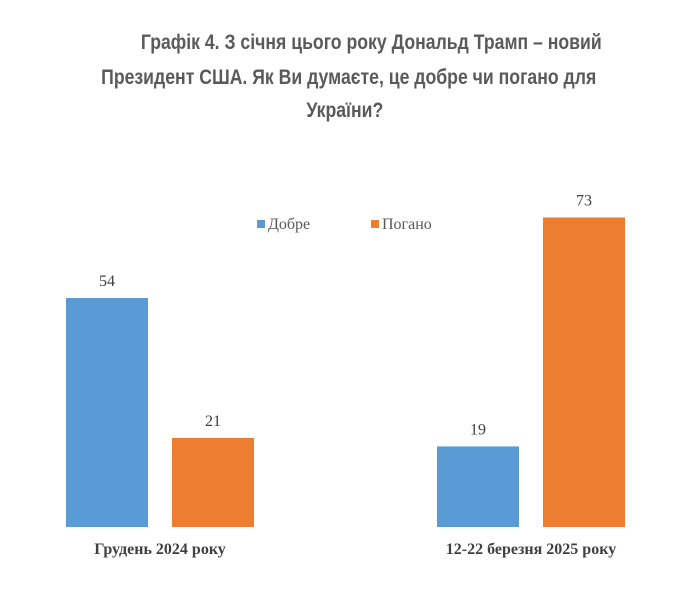  I want to click on legend-label: Добре, so click(289, 224).